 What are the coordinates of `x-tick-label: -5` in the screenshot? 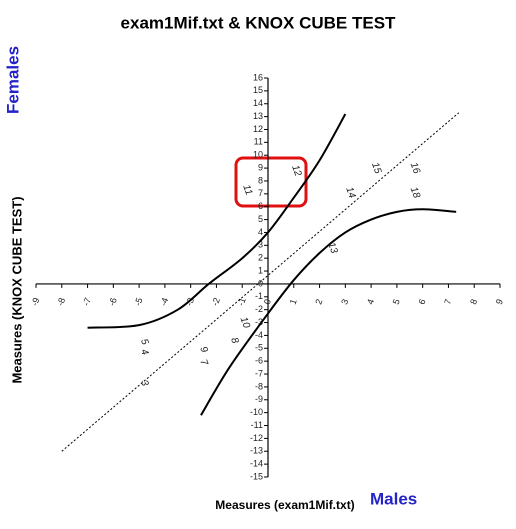 It's located at (138, 301).